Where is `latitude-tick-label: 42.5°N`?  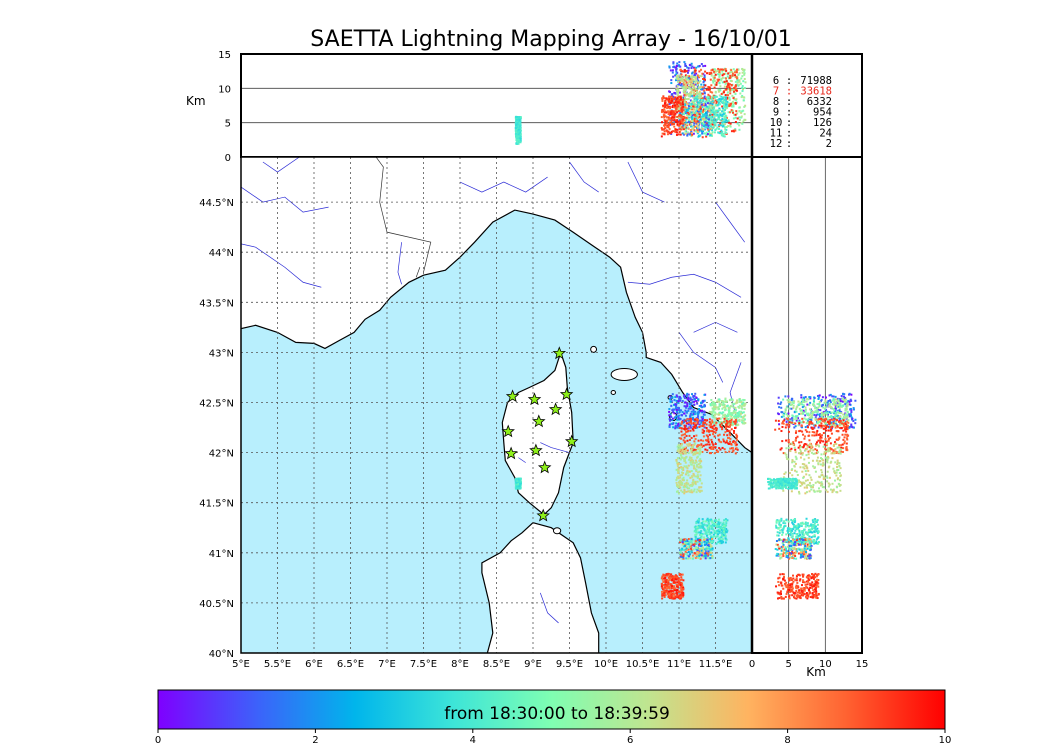
latitude-tick-label: 42.5°N is located at coordinates (216, 403).